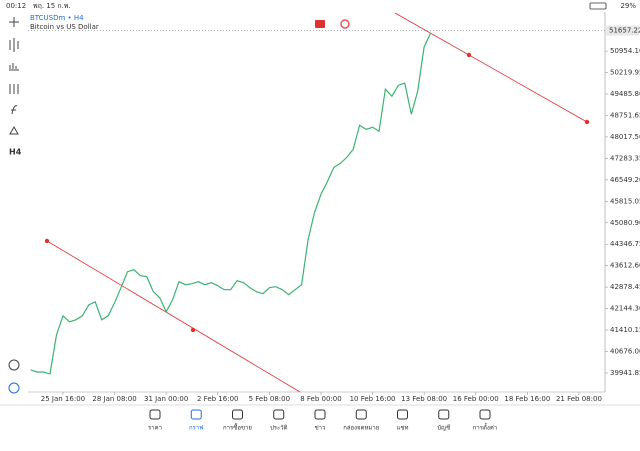 The height and width of the screenshot is (451, 640). Describe the element at coordinates (52, 6) in the screenshot. I see `status-date: พฤ. 15 ก.พ.` at that location.